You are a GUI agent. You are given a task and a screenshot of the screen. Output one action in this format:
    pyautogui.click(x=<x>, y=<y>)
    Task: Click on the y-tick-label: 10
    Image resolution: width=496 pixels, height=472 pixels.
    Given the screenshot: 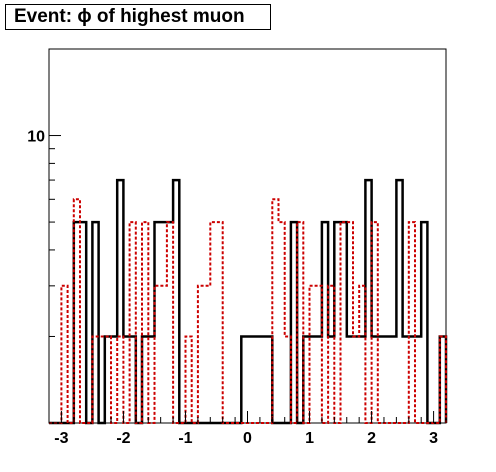 What is the action you would take?
    pyautogui.click(x=36, y=137)
    